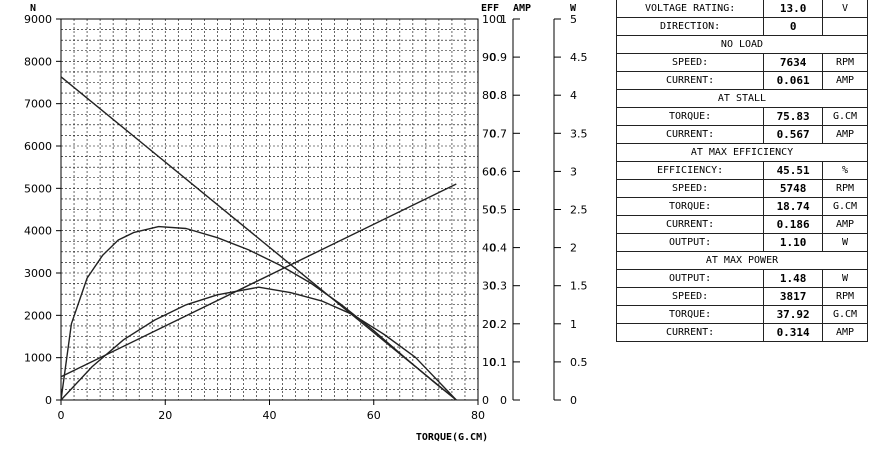 The width and height of the screenshot is (870, 451). Describe the element at coordinates (489, 248) in the screenshot. I see `efficiency-axis-tick-label: 40` at that location.